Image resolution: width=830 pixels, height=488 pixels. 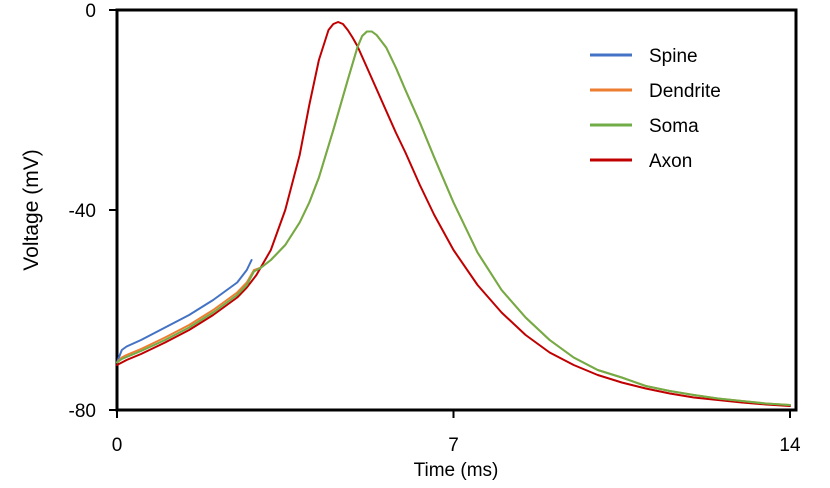 I want to click on x-tick-label: 0, so click(x=117, y=445).